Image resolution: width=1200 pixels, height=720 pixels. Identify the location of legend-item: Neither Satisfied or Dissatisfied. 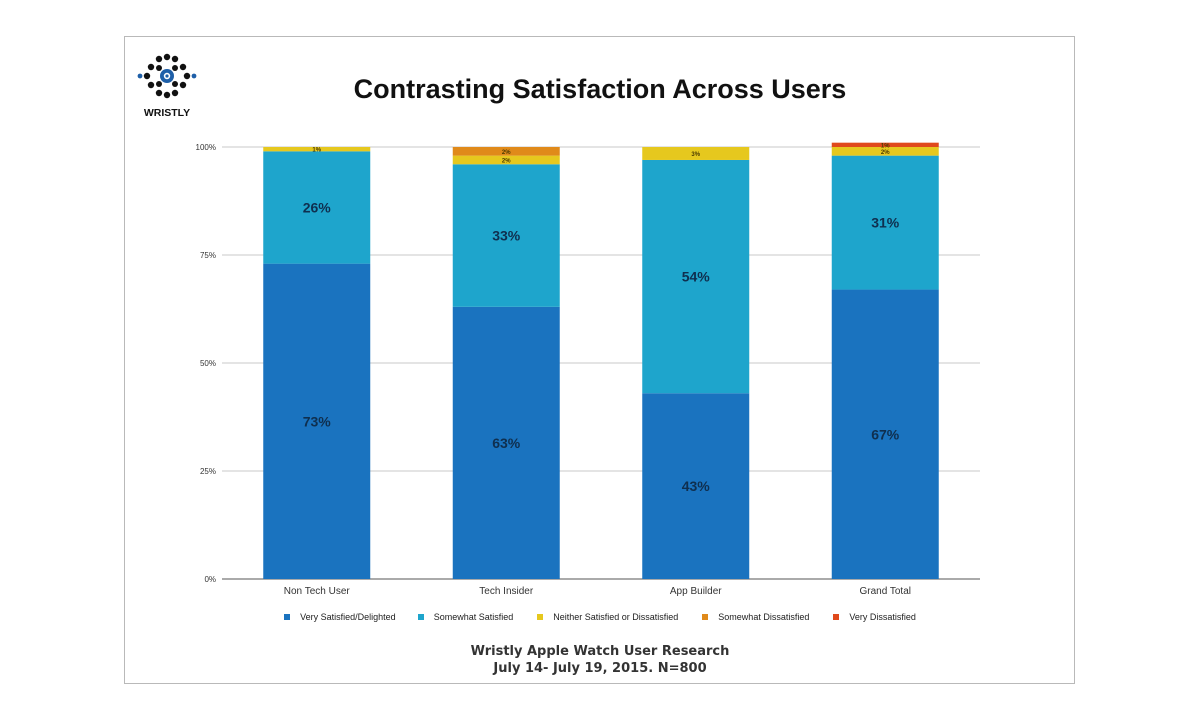
(607, 617).